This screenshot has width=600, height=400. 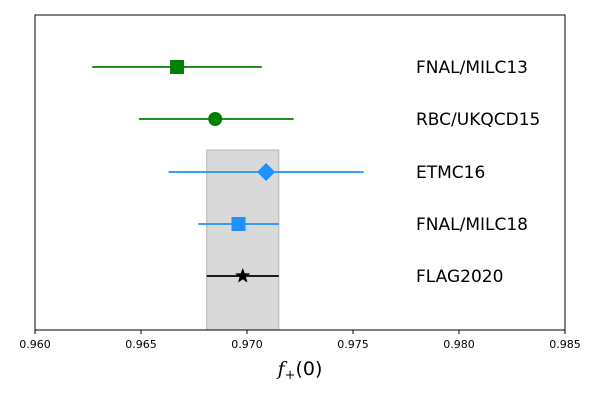 I want to click on x-axis-label-rest: (0), so click(x=309, y=369).